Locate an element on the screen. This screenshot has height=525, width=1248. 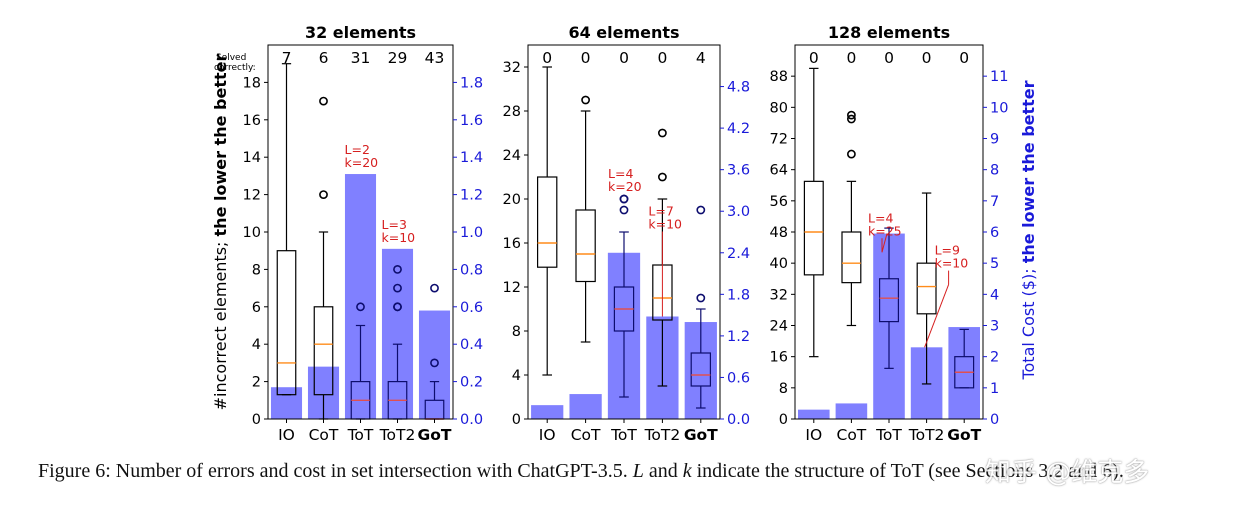
right-tick-label: 8 is located at coordinates (994, 171).